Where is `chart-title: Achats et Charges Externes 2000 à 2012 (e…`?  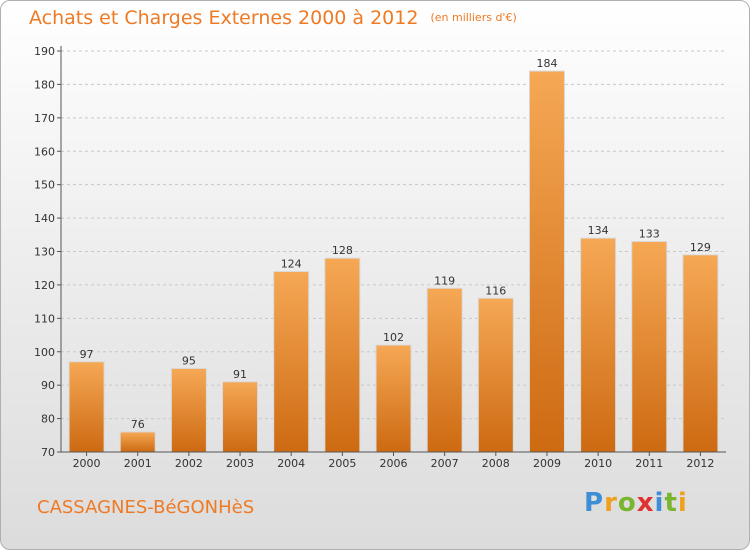
chart-title: Achats et Charges Externes 2000 à 2012 (e… is located at coordinates (273, 18).